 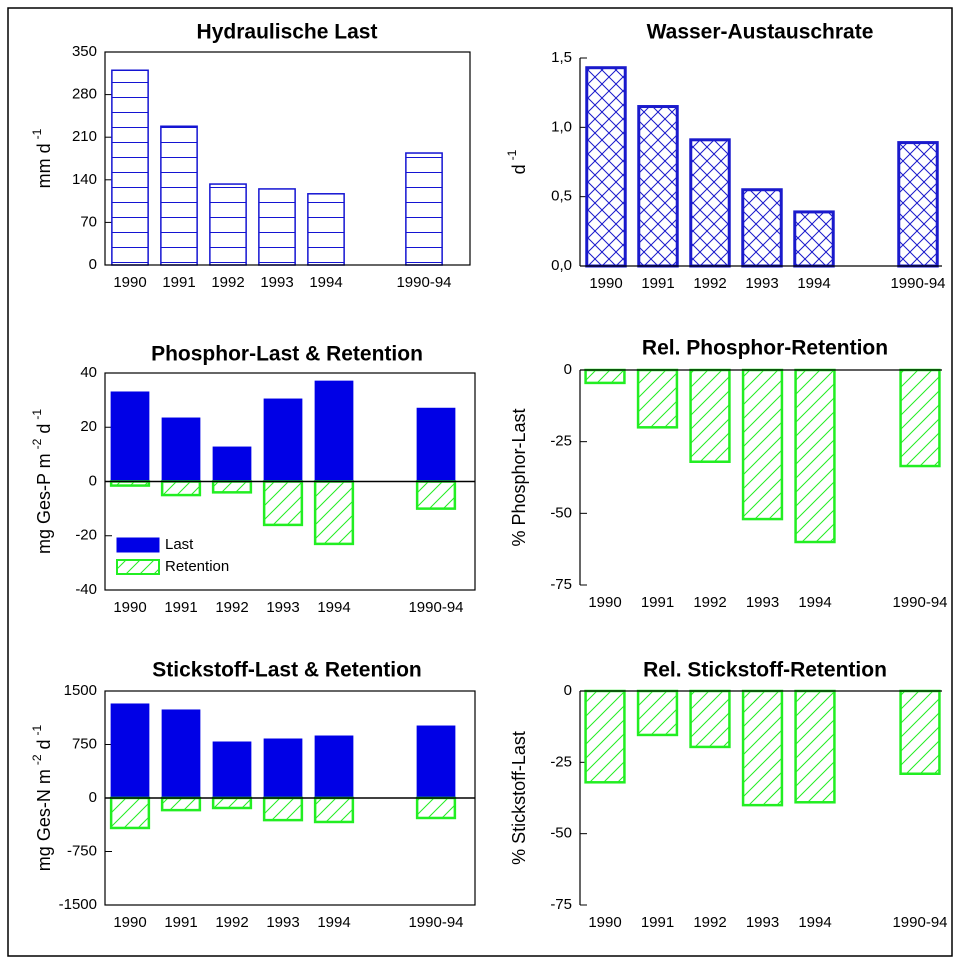 What do you see at coordinates (84, 94) in the screenshot?
I see `y-tick-label: 280` at bounding box center [84, 94].